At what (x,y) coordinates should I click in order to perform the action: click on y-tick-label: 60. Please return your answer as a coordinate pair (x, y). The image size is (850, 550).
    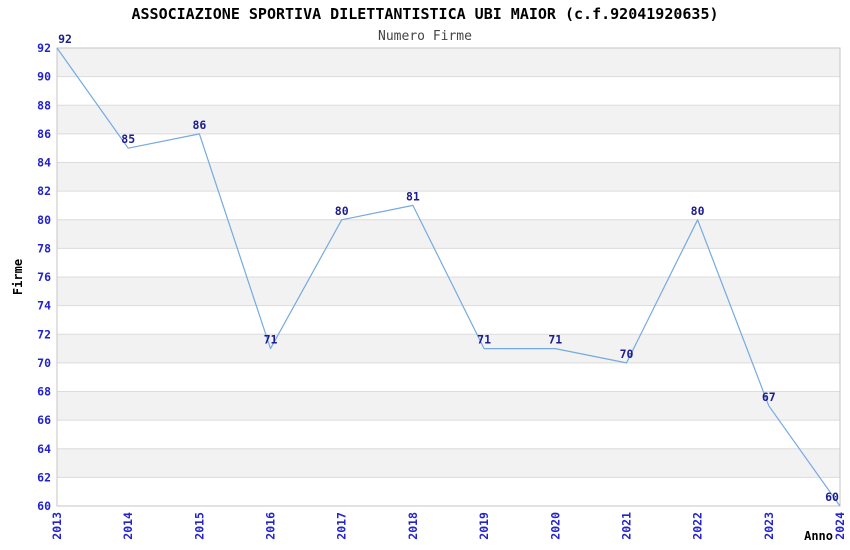
    Looking at the image, I should click on (44, 506).